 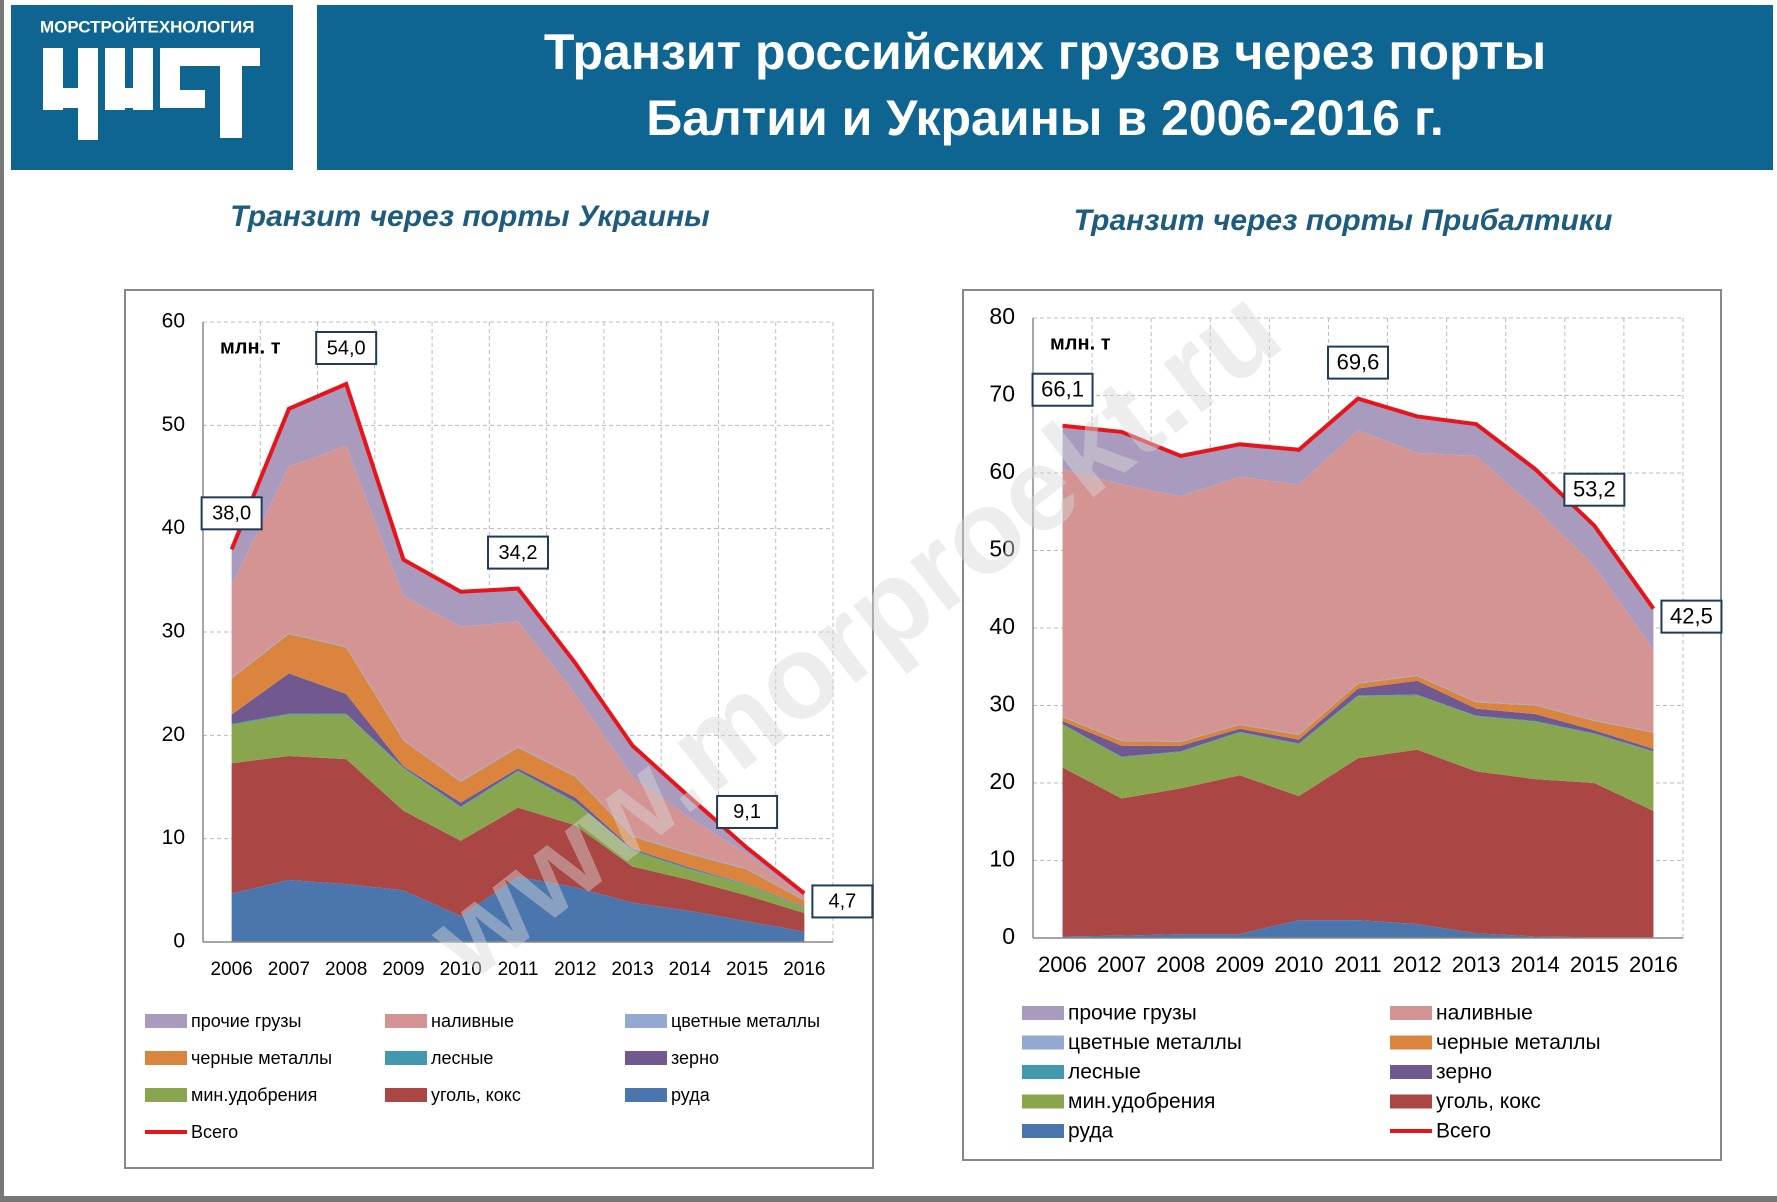 What do you see at coordinates (747, 812) in the screenshot?
I see `data-label: 9,1` at bounding box center [747, 812].